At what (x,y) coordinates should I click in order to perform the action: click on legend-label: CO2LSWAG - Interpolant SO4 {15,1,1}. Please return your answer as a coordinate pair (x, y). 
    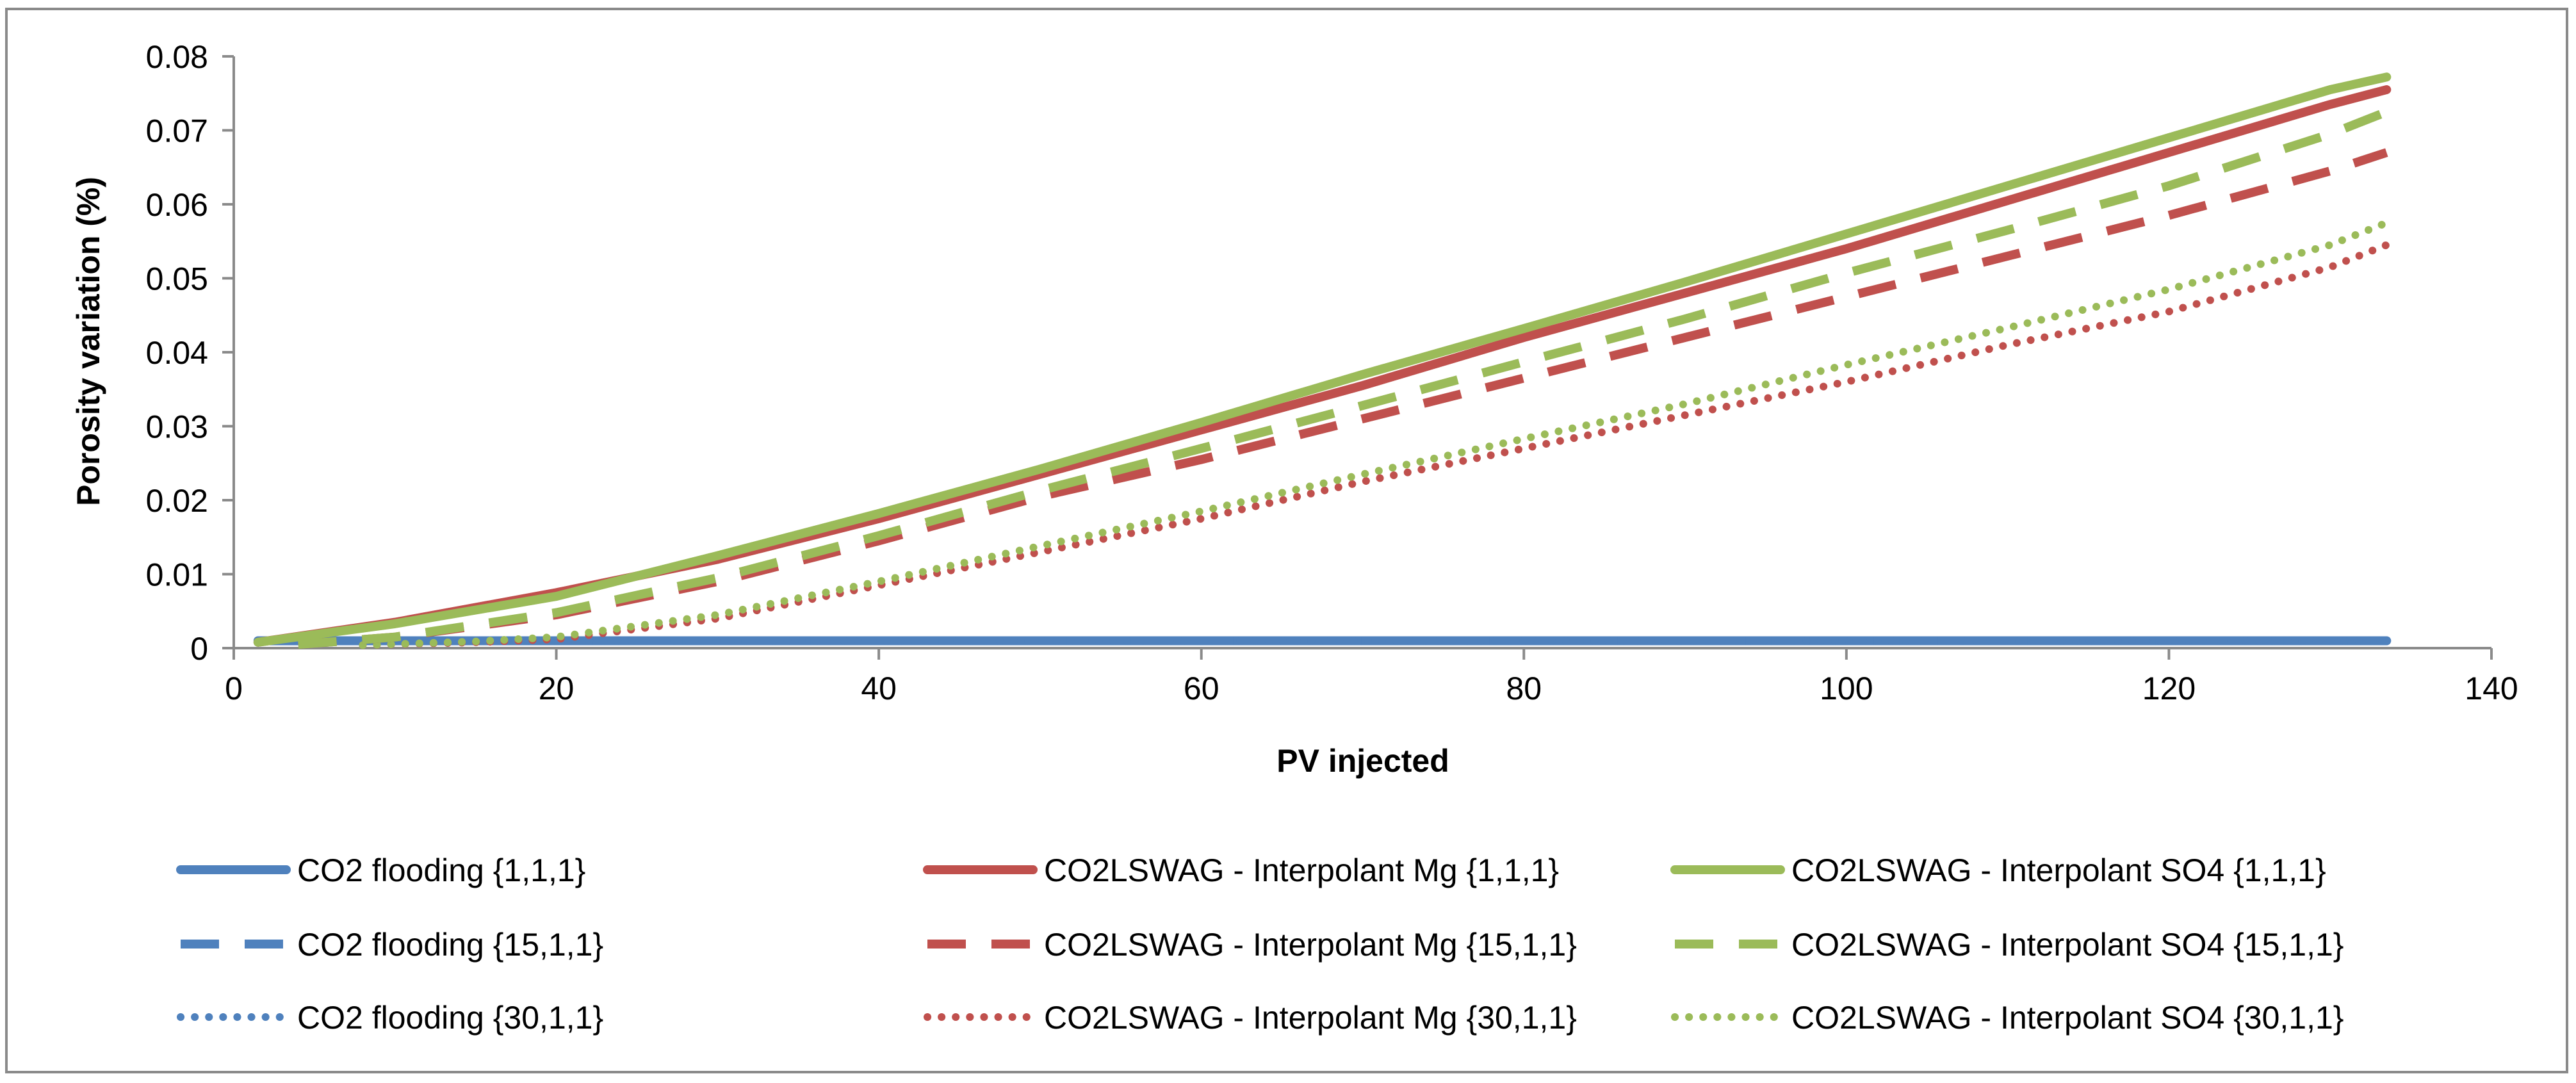
    Looking at the image, I should click on (2067, 945).